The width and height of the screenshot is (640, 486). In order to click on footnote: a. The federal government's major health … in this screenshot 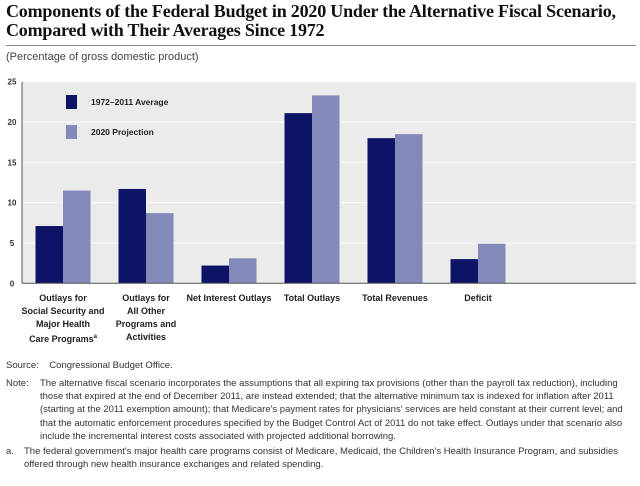, I will do `click(321, 458)`.